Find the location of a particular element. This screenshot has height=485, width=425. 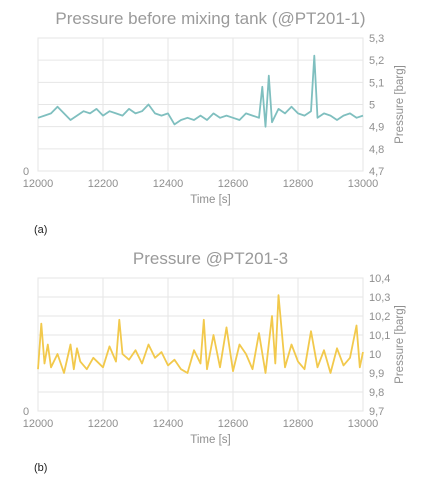

chart-title: Pressure @PT201-3 is located at coordinates (210, 258).